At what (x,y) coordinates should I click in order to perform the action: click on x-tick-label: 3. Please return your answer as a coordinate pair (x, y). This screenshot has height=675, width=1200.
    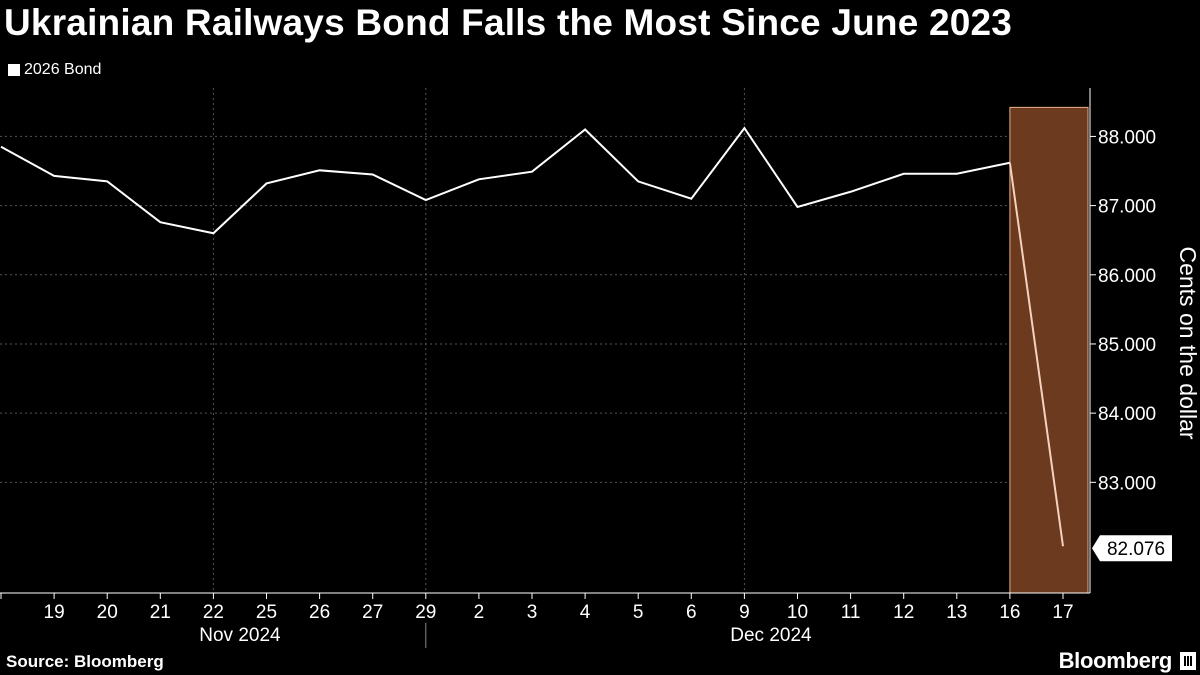
    Looking at the image, I should click on (532, 612).